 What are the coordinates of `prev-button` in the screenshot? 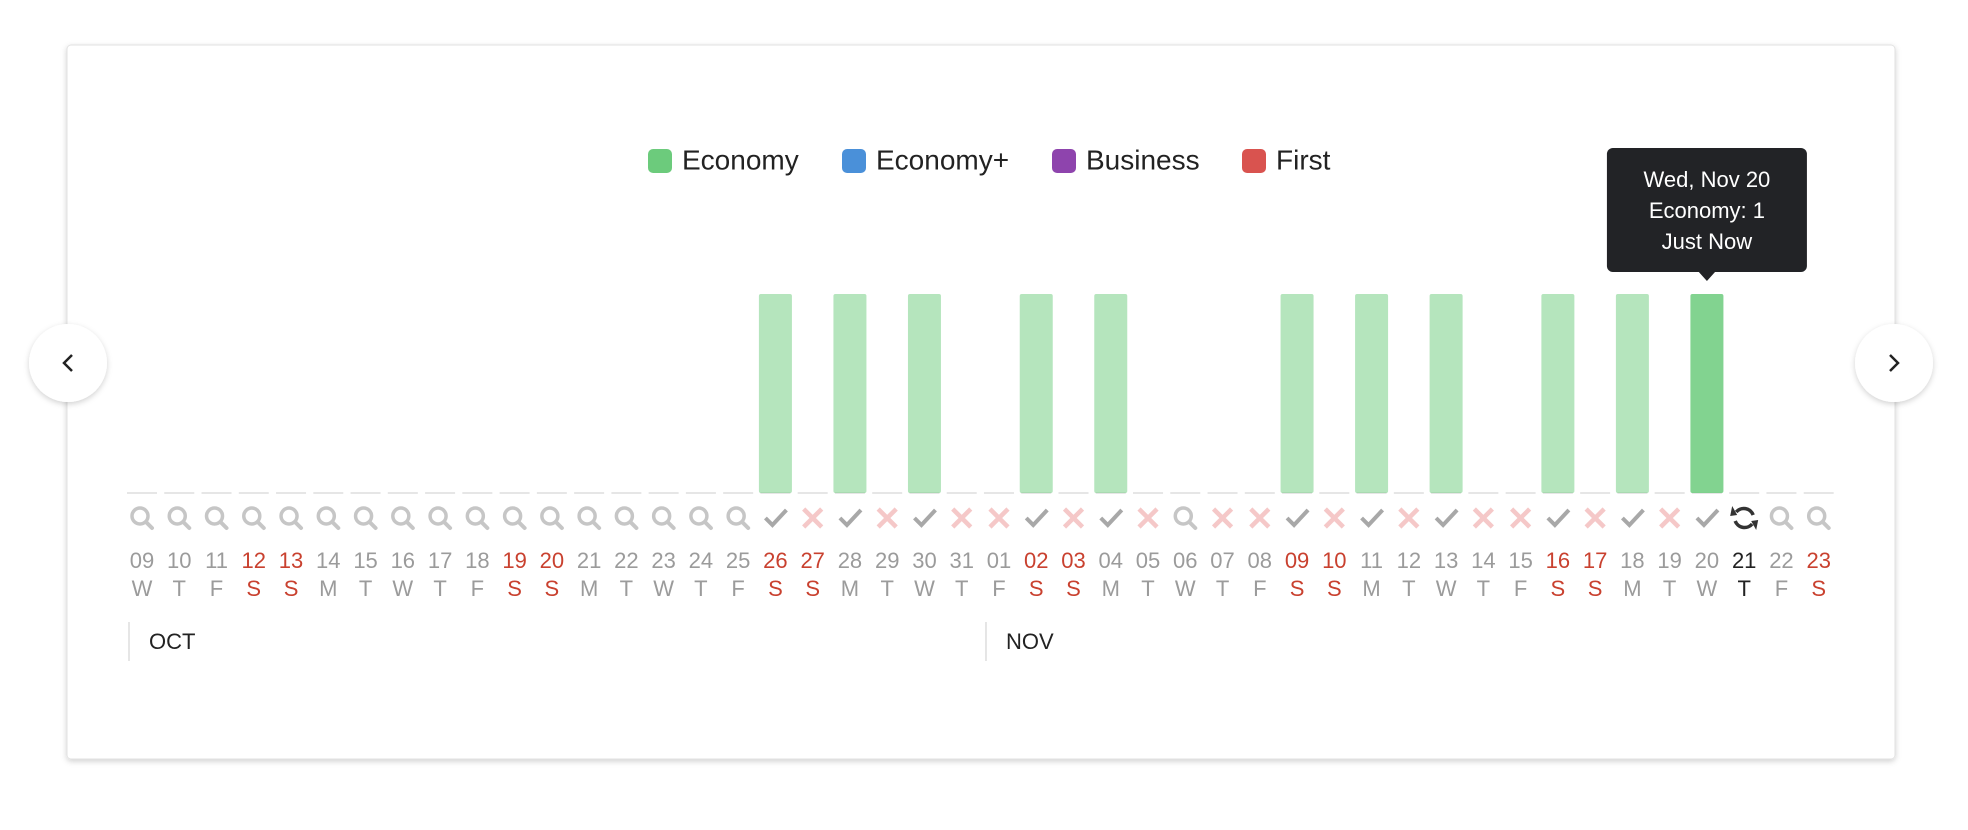 It's located at (68, 363).